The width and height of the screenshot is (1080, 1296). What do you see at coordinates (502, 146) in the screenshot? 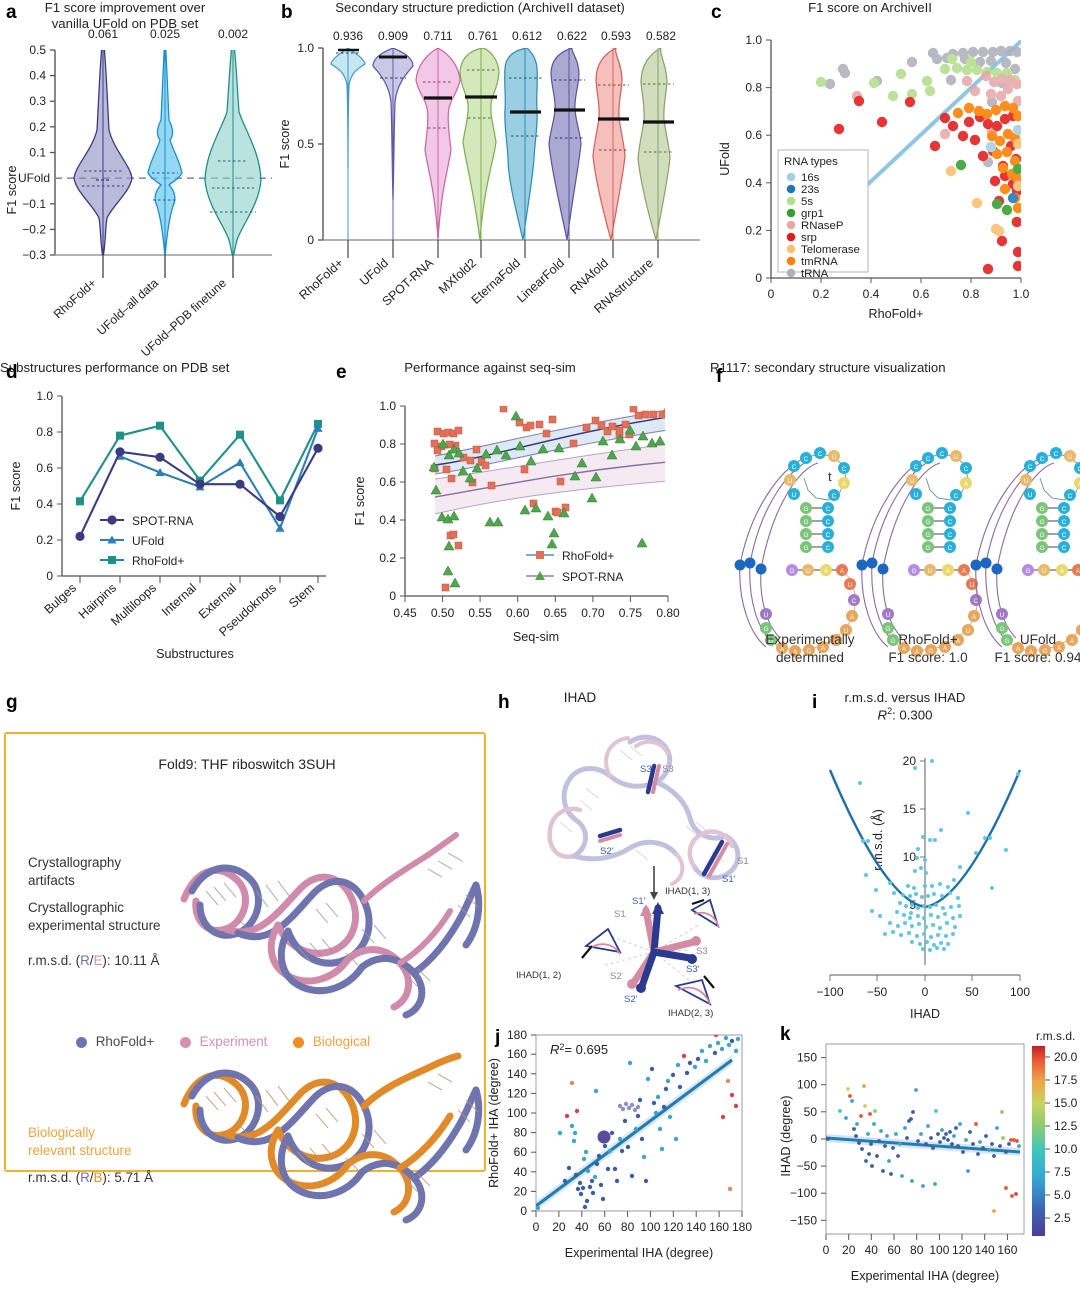
I see `panel-b-violins` at bounding box center [502, 146].